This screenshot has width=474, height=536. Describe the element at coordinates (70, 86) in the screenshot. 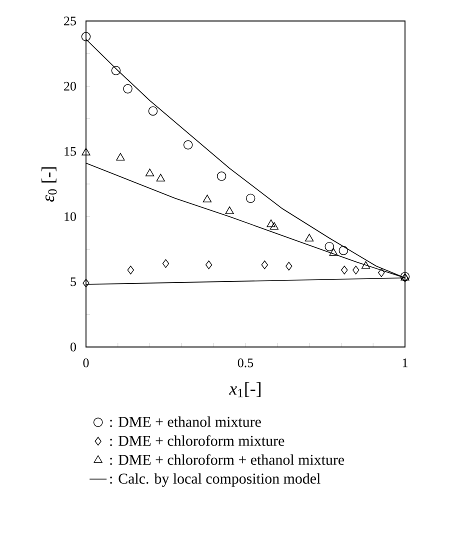

I see `y-tick-label: 20` at that location.